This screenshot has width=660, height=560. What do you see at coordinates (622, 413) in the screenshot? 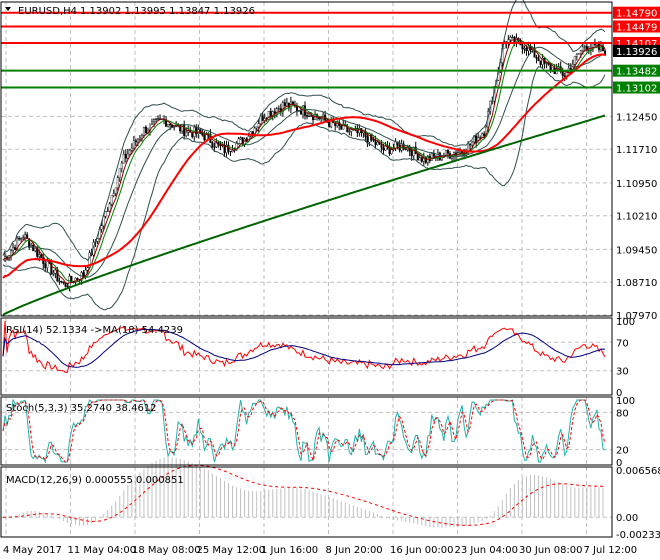
I see `y-tick-label: 80` at bounding box center [622, 413].